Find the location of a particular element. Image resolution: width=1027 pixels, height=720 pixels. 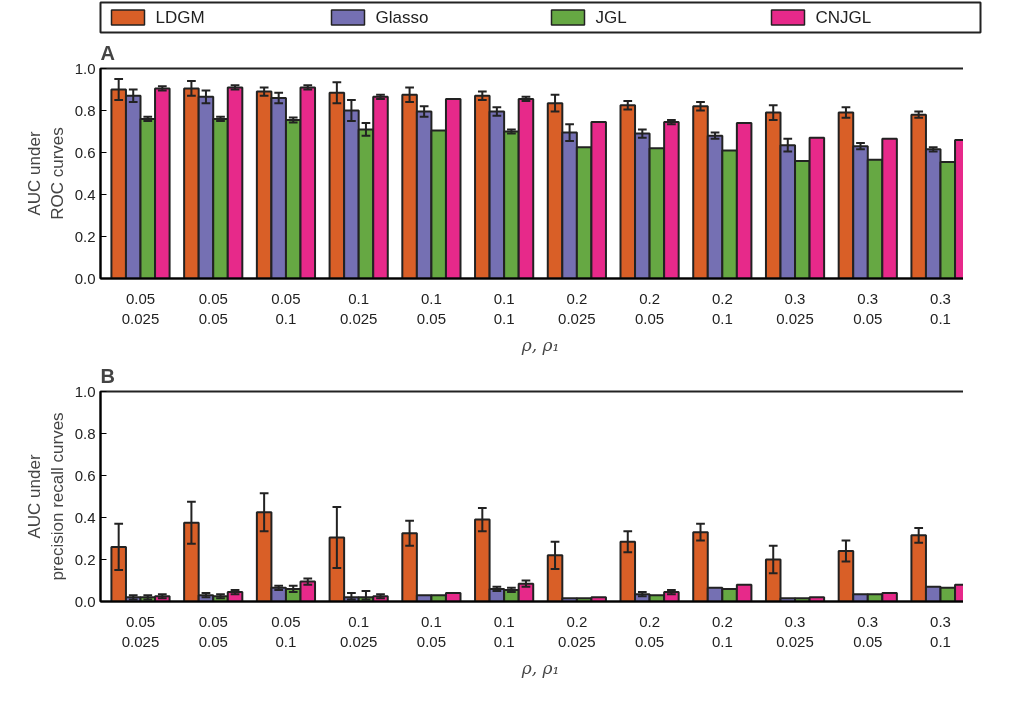

chart-title: B is located at coordinates (107, 375).